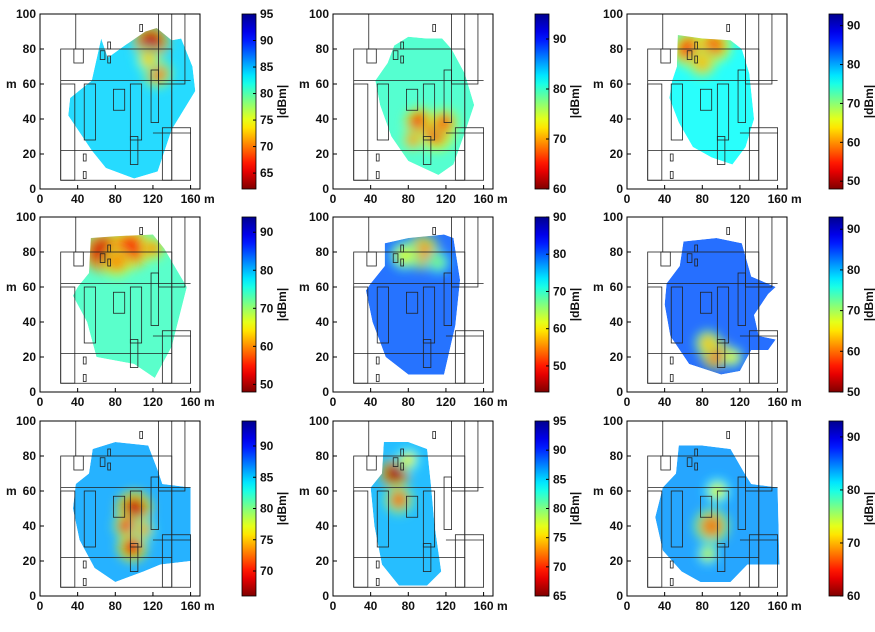 This screenshot has width=875, height=632. I want to click on colorbar, so click(249, 101).